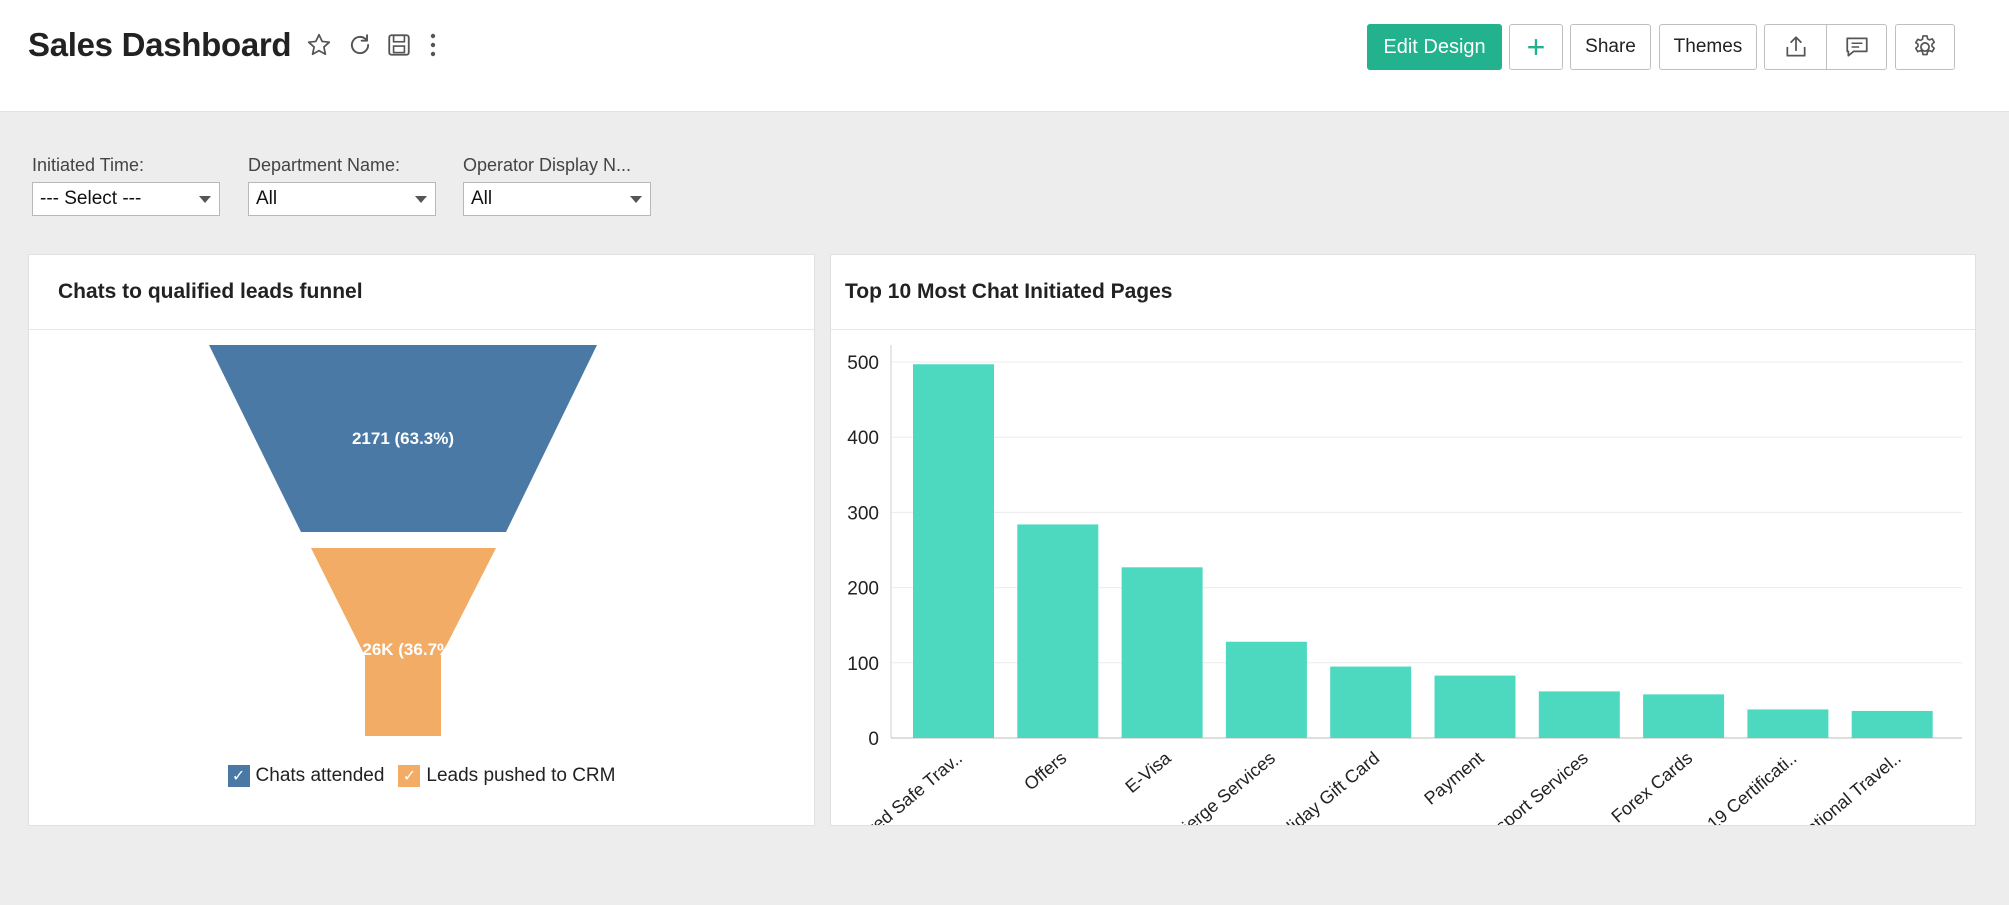  What do you see at coordinates (360, 45) in the screenshot?
I see `refresh-icon` at bounding box center [360, 45].